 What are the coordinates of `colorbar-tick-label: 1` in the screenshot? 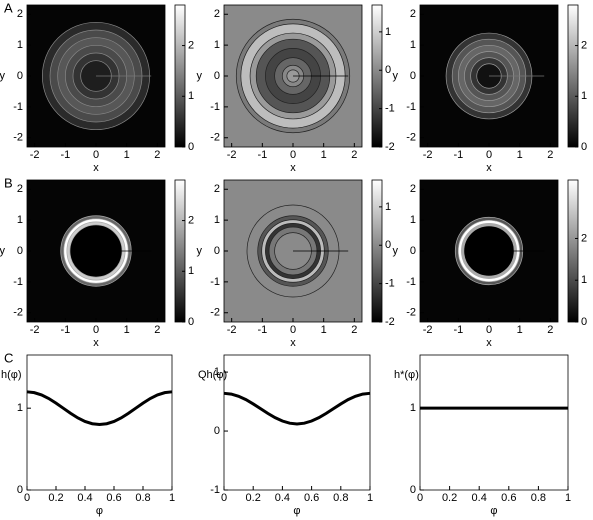 It's located at (191, 271).